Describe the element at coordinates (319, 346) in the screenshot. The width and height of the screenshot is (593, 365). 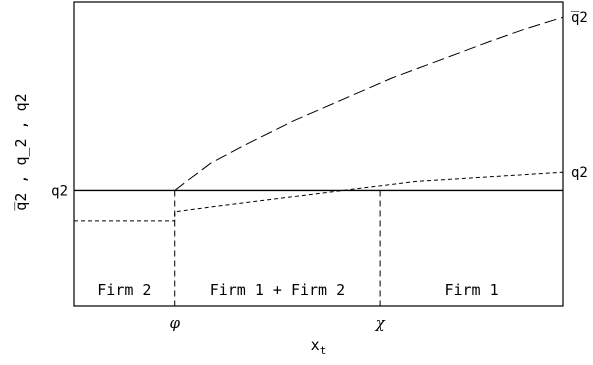
I see `x-axis-label: xt` at that location.